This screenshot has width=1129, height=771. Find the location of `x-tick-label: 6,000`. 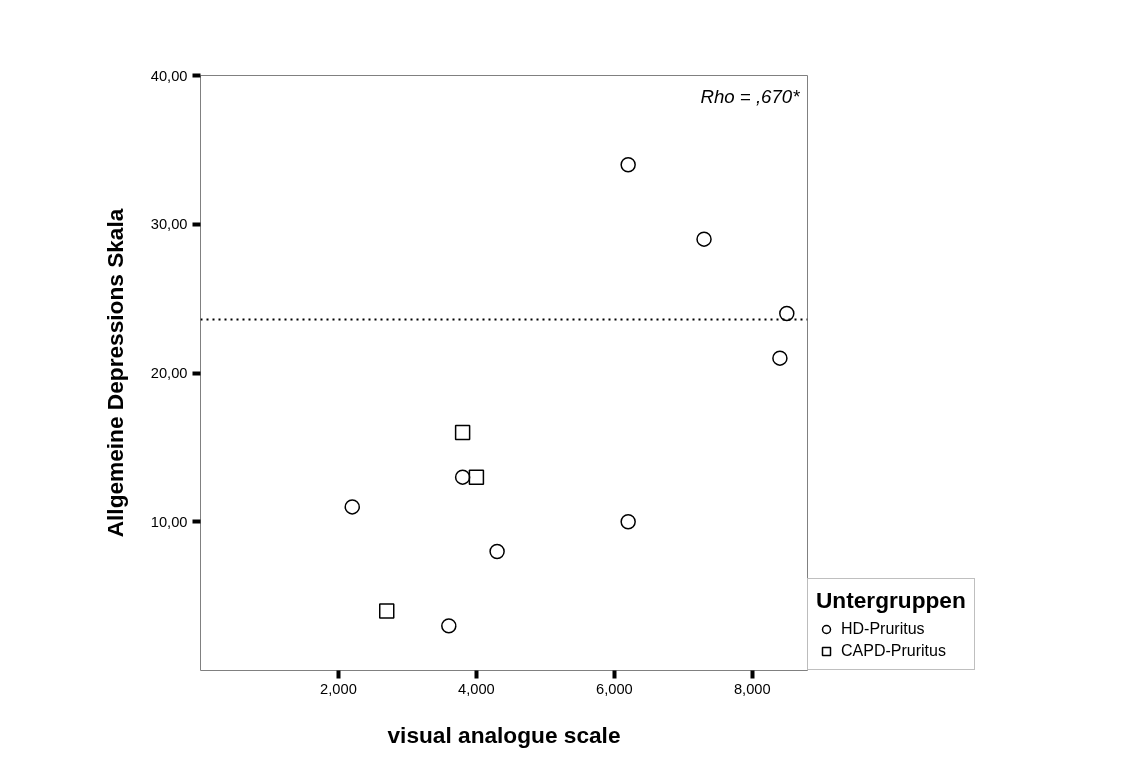

x-tick-label: 6,000 is located at coordinates (614, 688).